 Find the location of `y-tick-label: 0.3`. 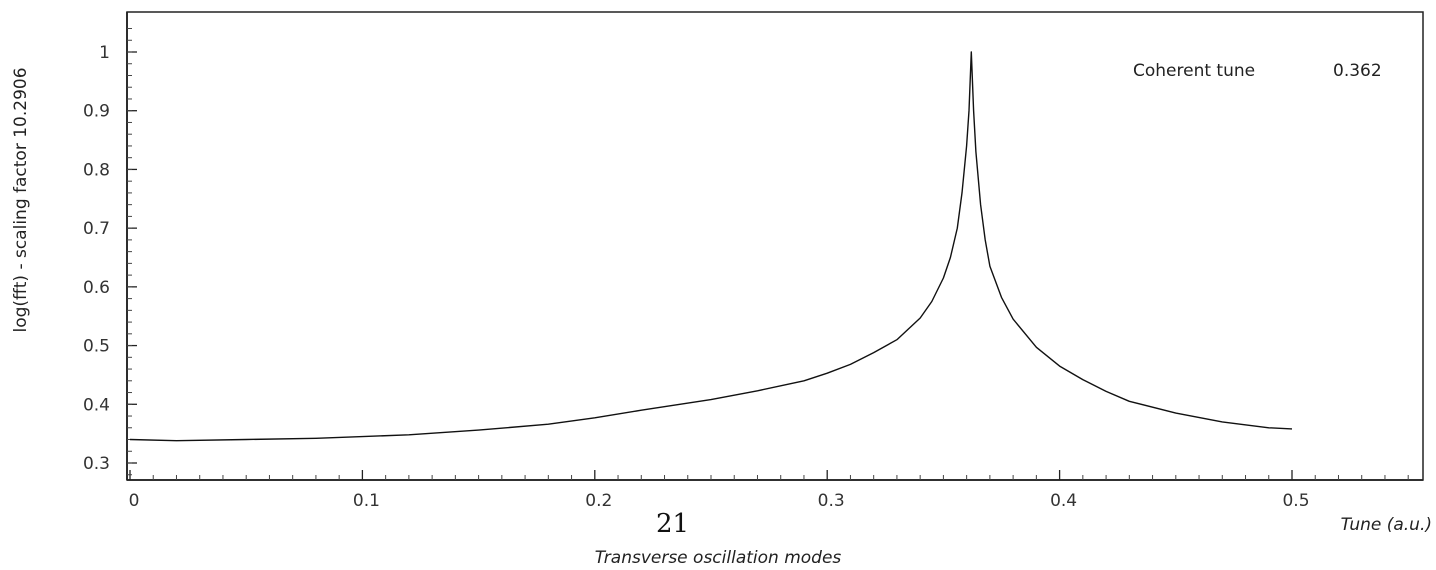

y-tick-label: 0.3 is located at coordinates (96, 464).